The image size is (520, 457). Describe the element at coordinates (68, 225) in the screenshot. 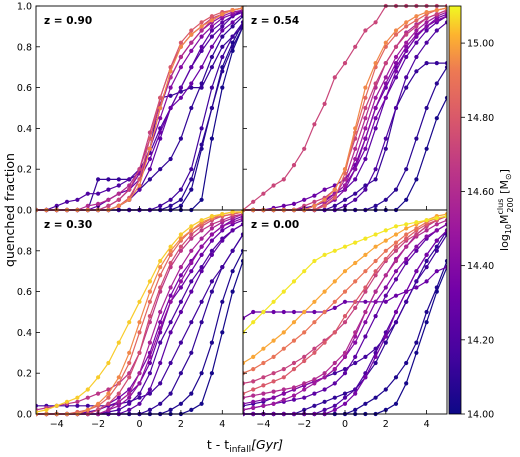

I see `panel-label: z = 0.30` at that location.